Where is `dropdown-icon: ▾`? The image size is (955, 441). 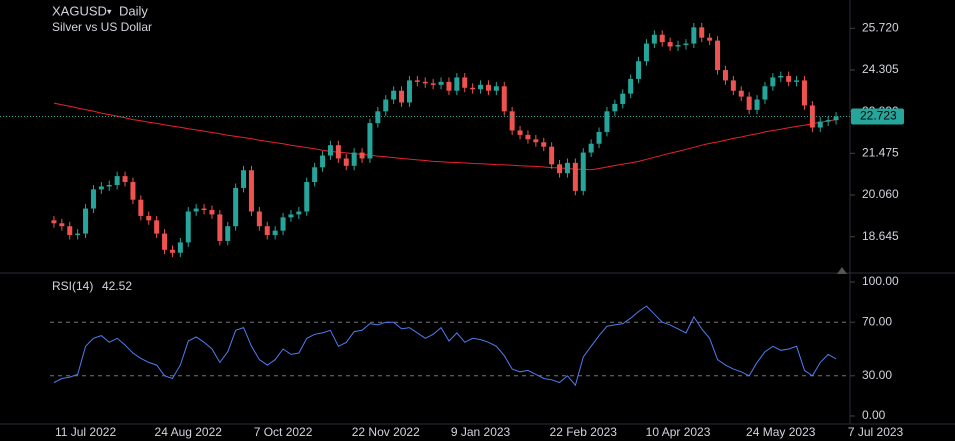 dropdown-icon: ▾ is located at coordinates (109, 11).